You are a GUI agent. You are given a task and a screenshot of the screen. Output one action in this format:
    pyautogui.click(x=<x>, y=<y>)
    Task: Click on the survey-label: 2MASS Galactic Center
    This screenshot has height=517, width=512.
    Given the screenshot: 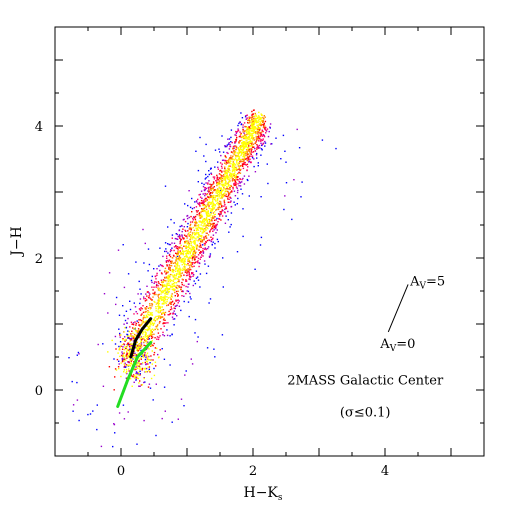 What is the action you would take?
    pyautogui.click(x=365, y=381)
    